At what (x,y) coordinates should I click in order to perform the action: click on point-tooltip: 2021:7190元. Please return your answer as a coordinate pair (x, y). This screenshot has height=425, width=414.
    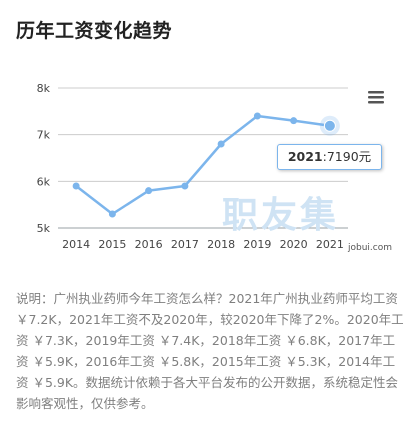
    Looking at the image, I should click on (329, 157).